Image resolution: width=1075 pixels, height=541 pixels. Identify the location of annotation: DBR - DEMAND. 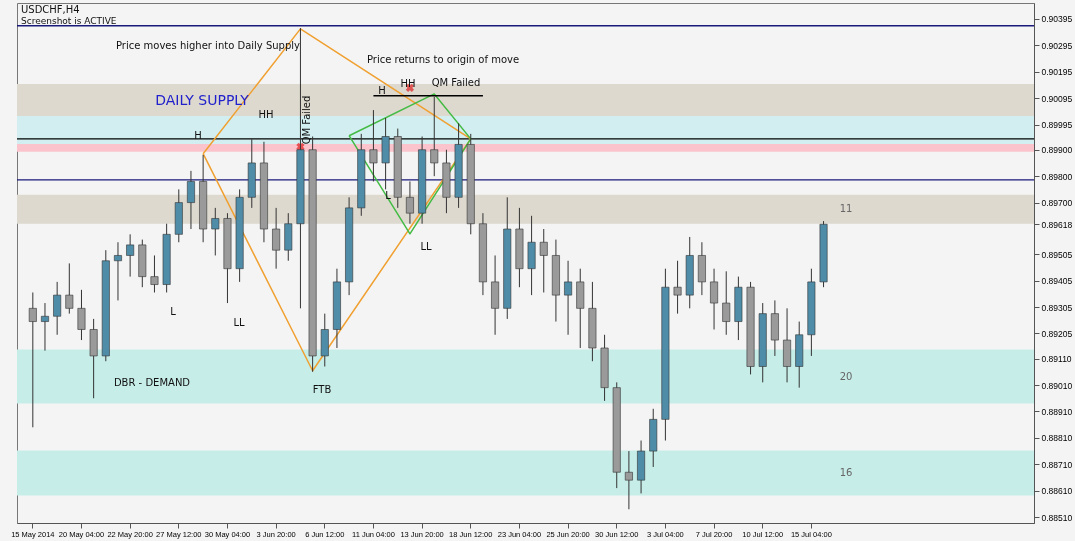
(152, 382).